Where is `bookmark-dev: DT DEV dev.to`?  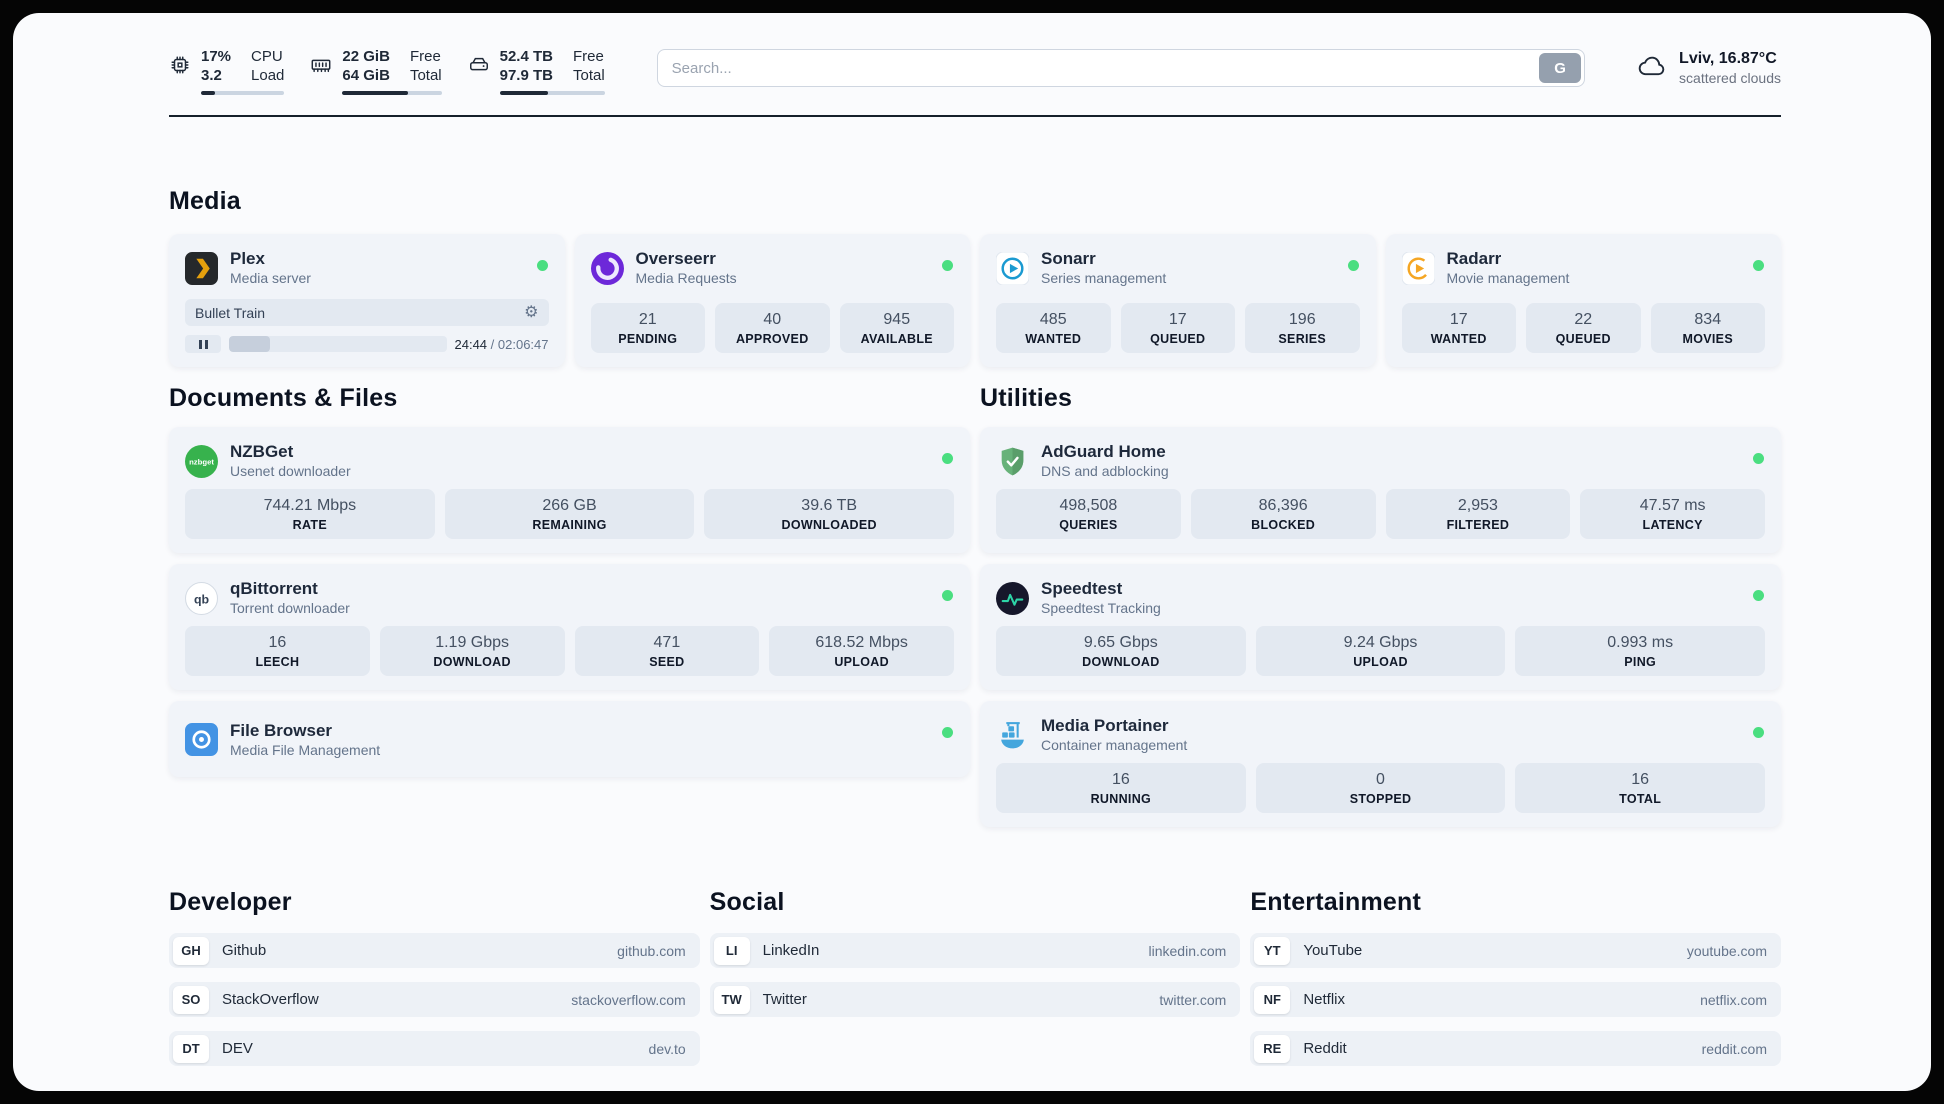
bookmark-dev: DT DEV dev.to is located at coordinates (434, 1048).